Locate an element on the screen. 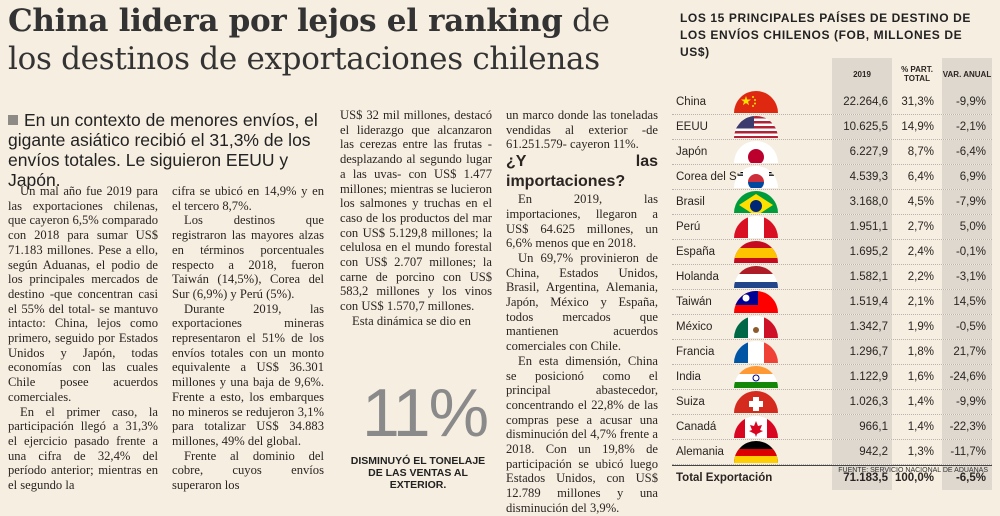 This screenshot has width=1000, height=516. annual-change: 6,9% is located at coordinates (967, 177).